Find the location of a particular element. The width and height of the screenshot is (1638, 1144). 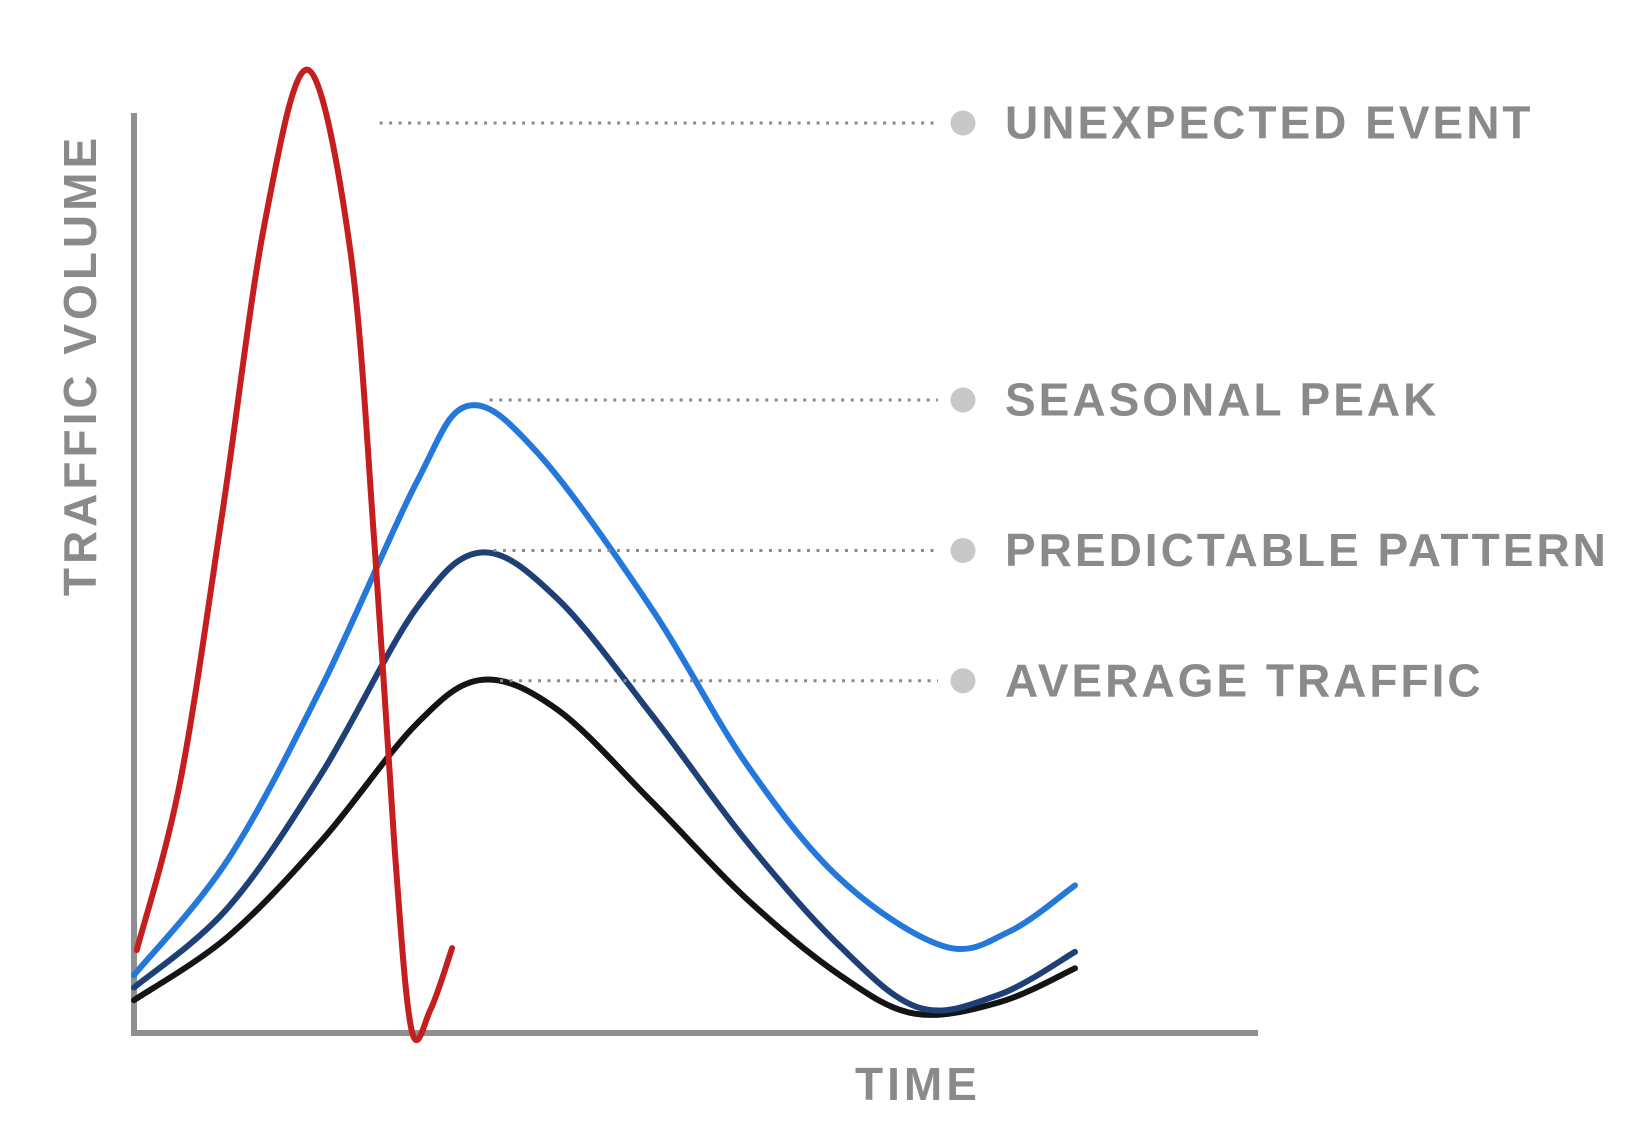

annotation-label-seasonal-peak: SEASONAL PEAK is located at coordinates (1222, 399).